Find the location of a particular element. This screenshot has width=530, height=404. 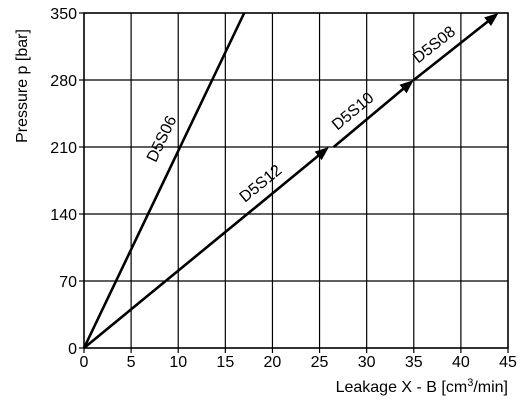

x-tick-label: 15 is located at coordinates (225, 362).